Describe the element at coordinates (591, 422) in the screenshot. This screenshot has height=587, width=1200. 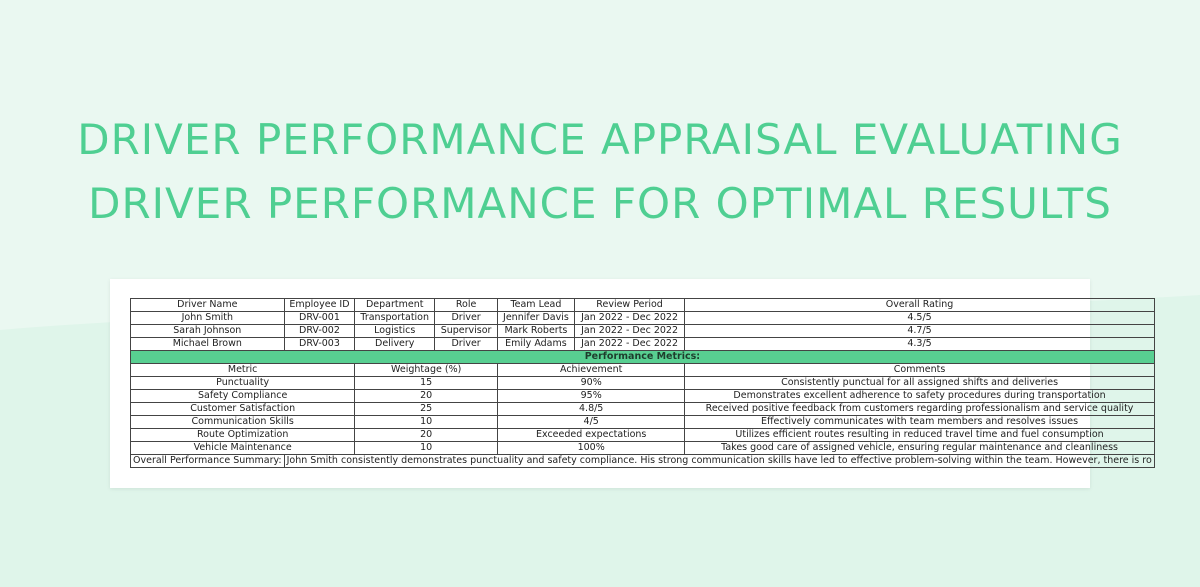
I see `achievement-cell: 4/5` at that location.